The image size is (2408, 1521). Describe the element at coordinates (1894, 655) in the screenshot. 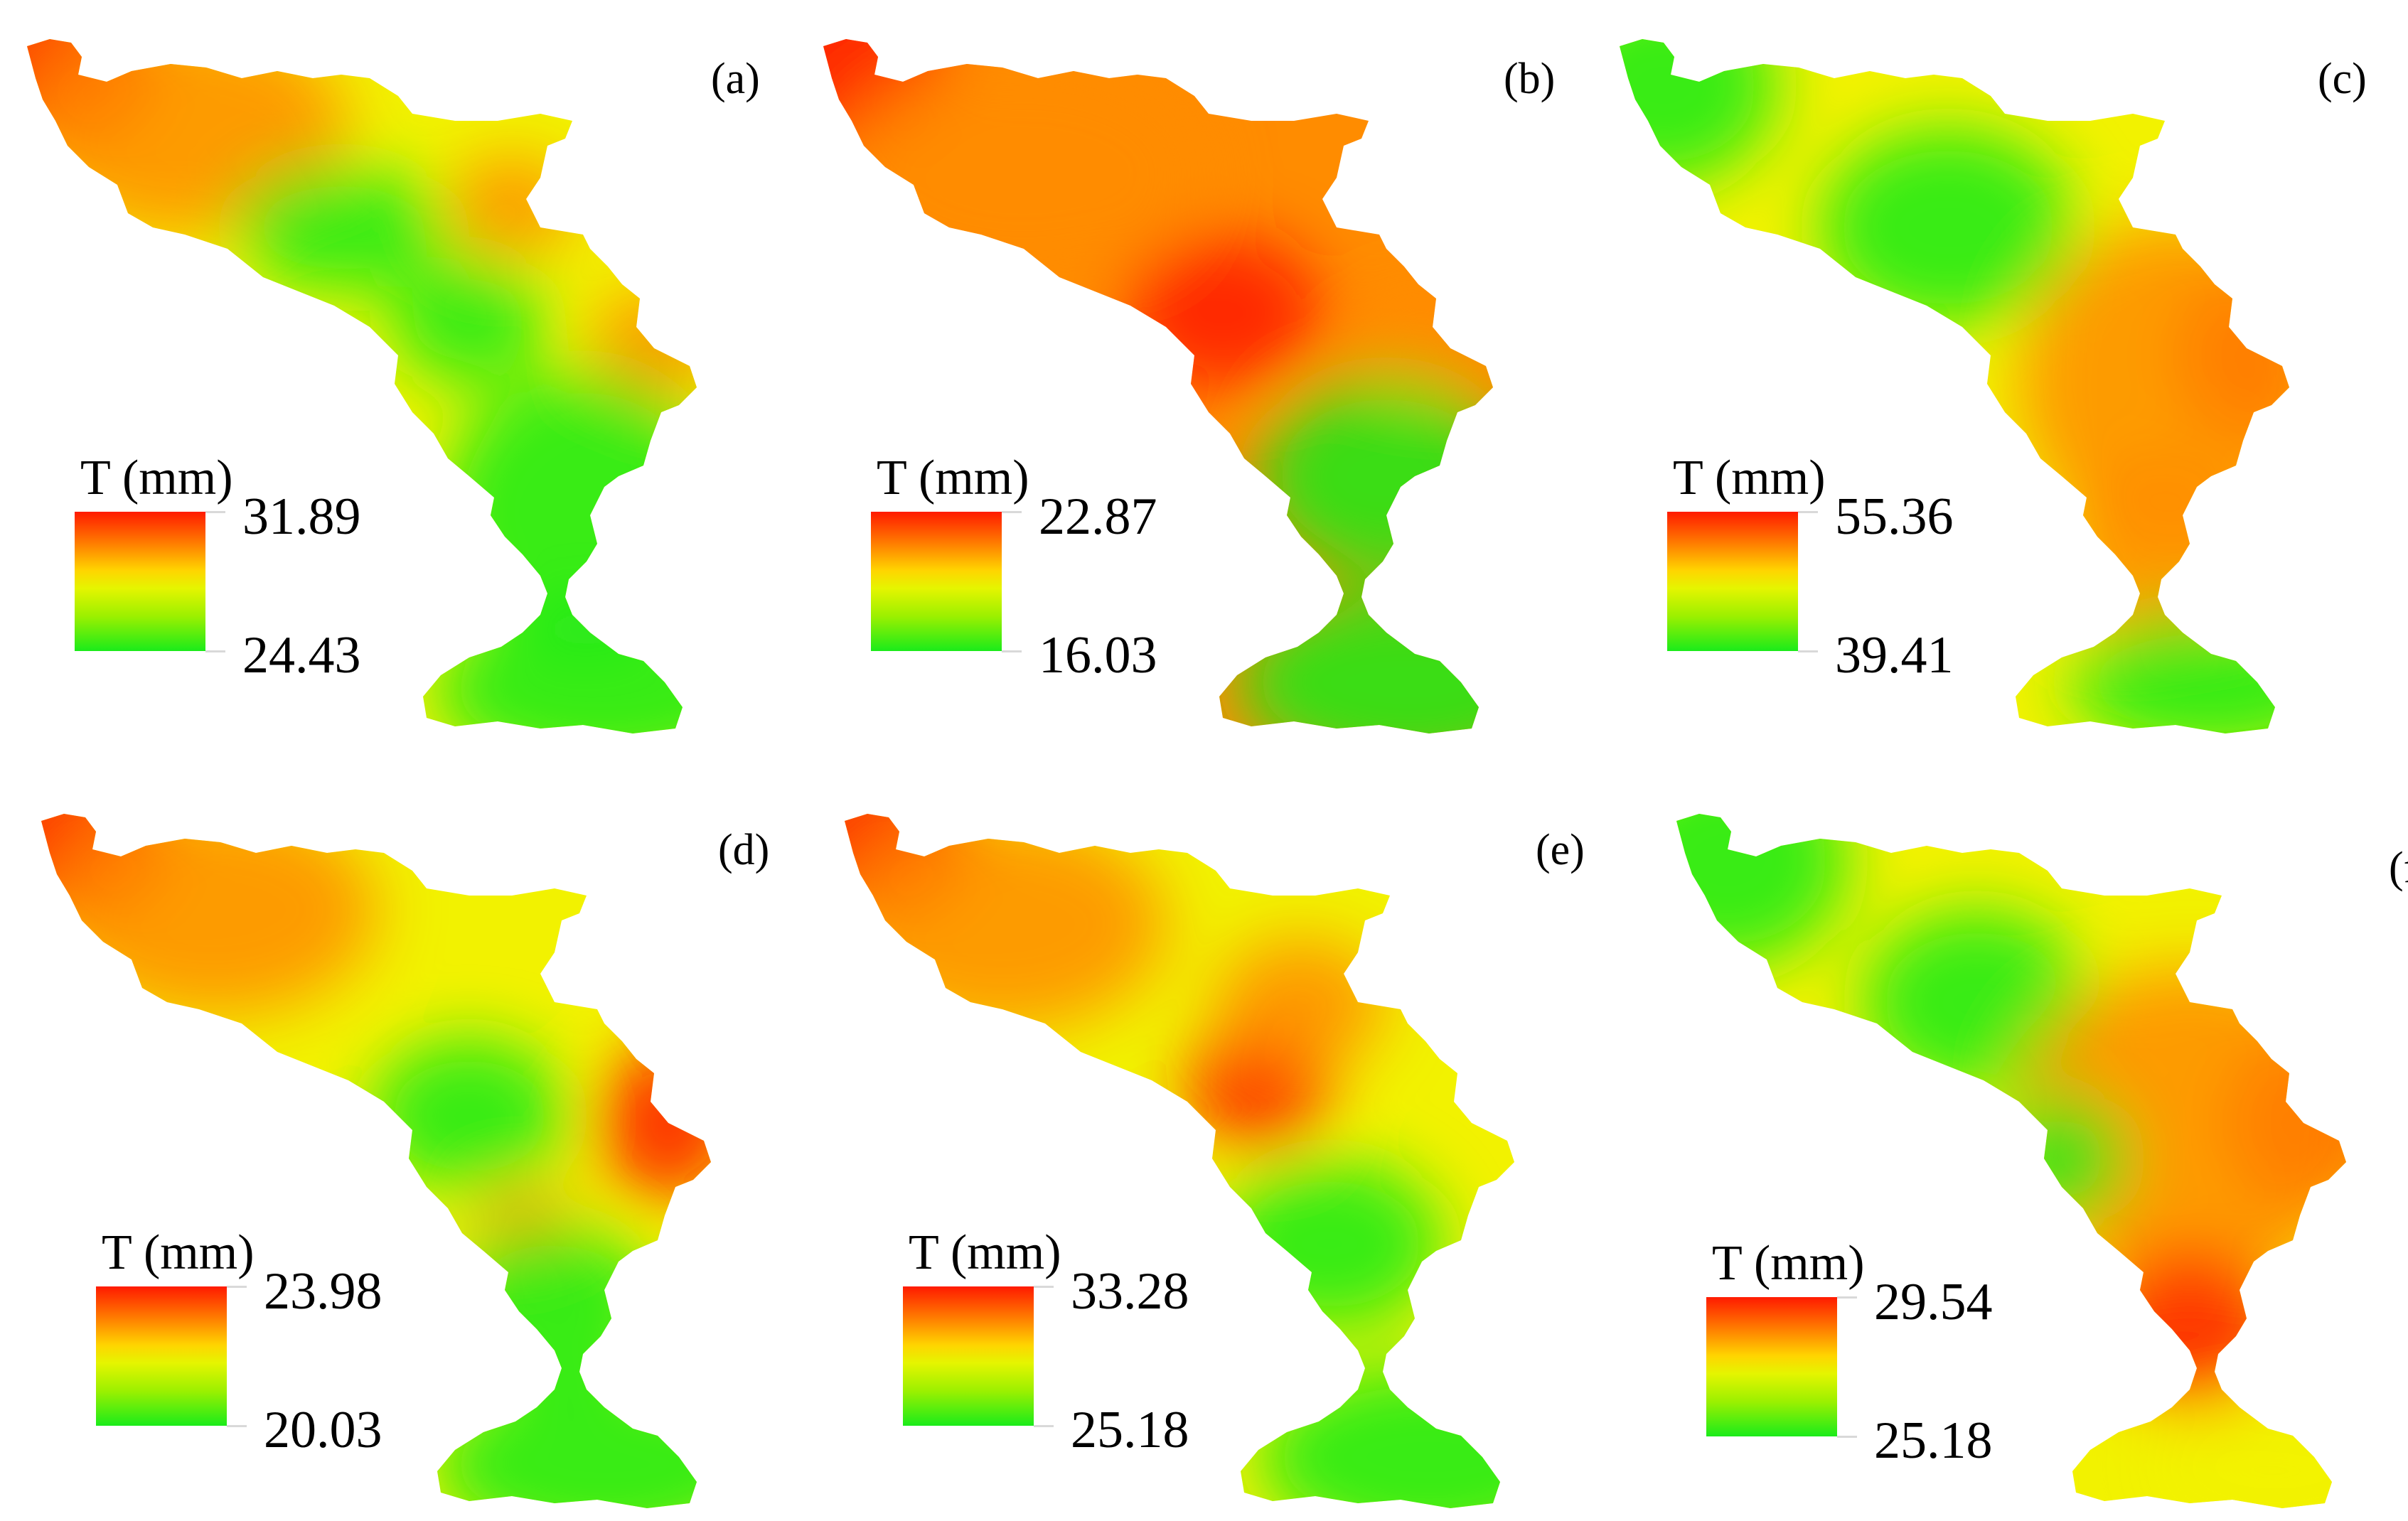

I see `legend-min-value: 39.41` at that location.